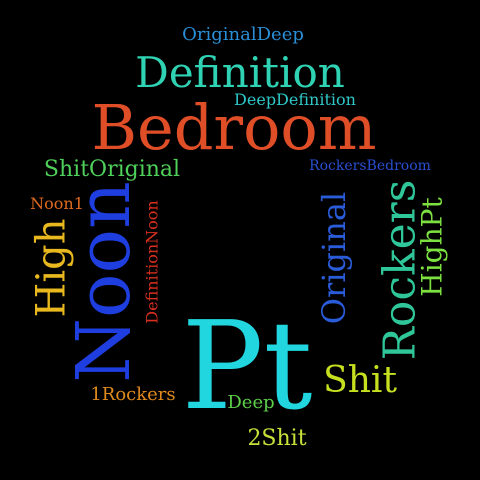  What do you see at coordinates (277, 438) in the screenshot?
I see `word-2shit: 2Shit` at bounding box center [277, 438].